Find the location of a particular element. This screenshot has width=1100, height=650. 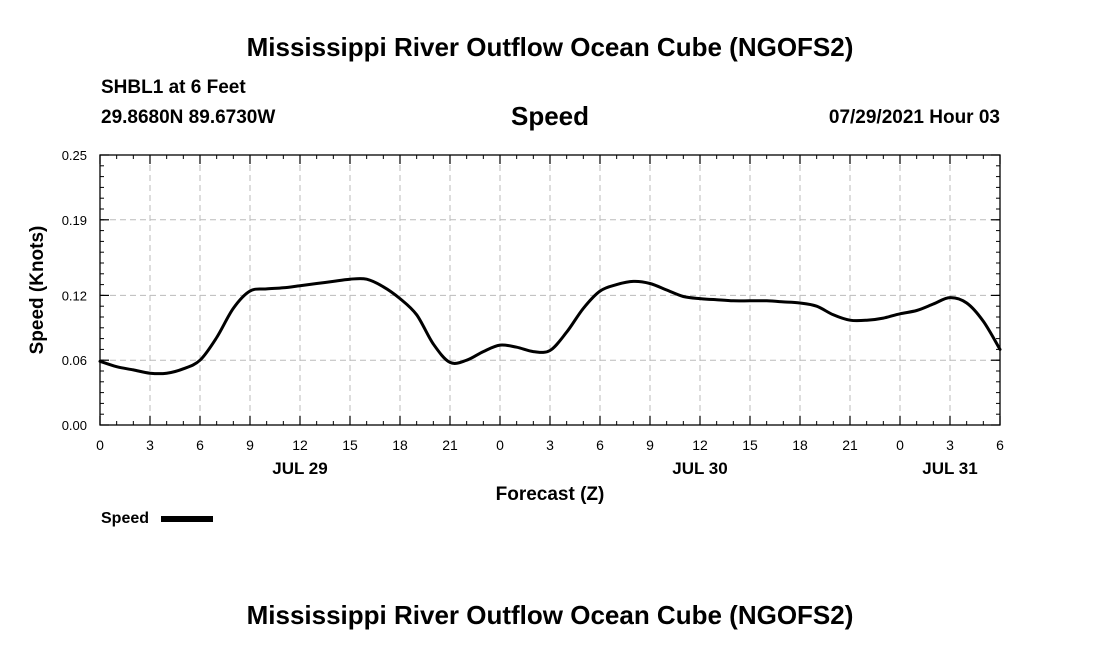

y-tick-label: 0.00 is located at coordinates (74, 425).